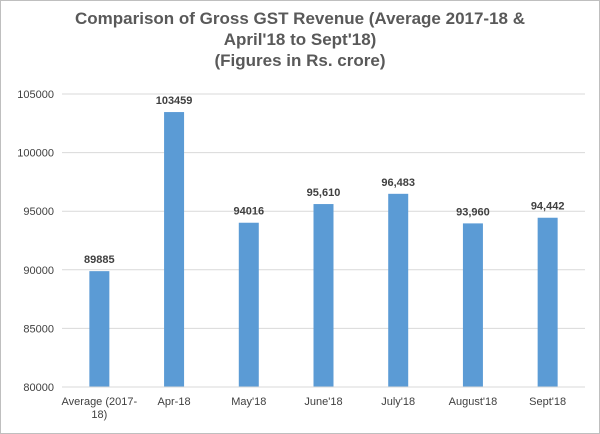 The image size is (600, 434). What do you see at coordinates (38, 388) in the screenshot?
I see `y-tick-label: 80000` at bounding box center [38, 388].